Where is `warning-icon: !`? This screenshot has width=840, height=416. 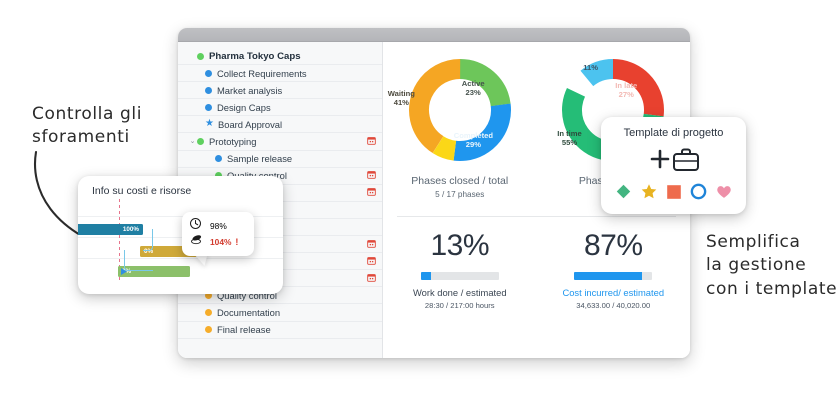
warning-icon: ! is located at coordinates (237, 242).